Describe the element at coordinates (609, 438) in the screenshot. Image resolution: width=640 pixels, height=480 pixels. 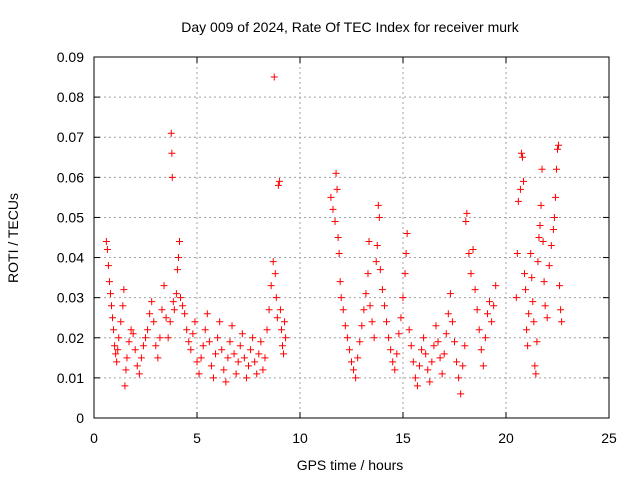
I see `x-tick-label: 25` at that location.